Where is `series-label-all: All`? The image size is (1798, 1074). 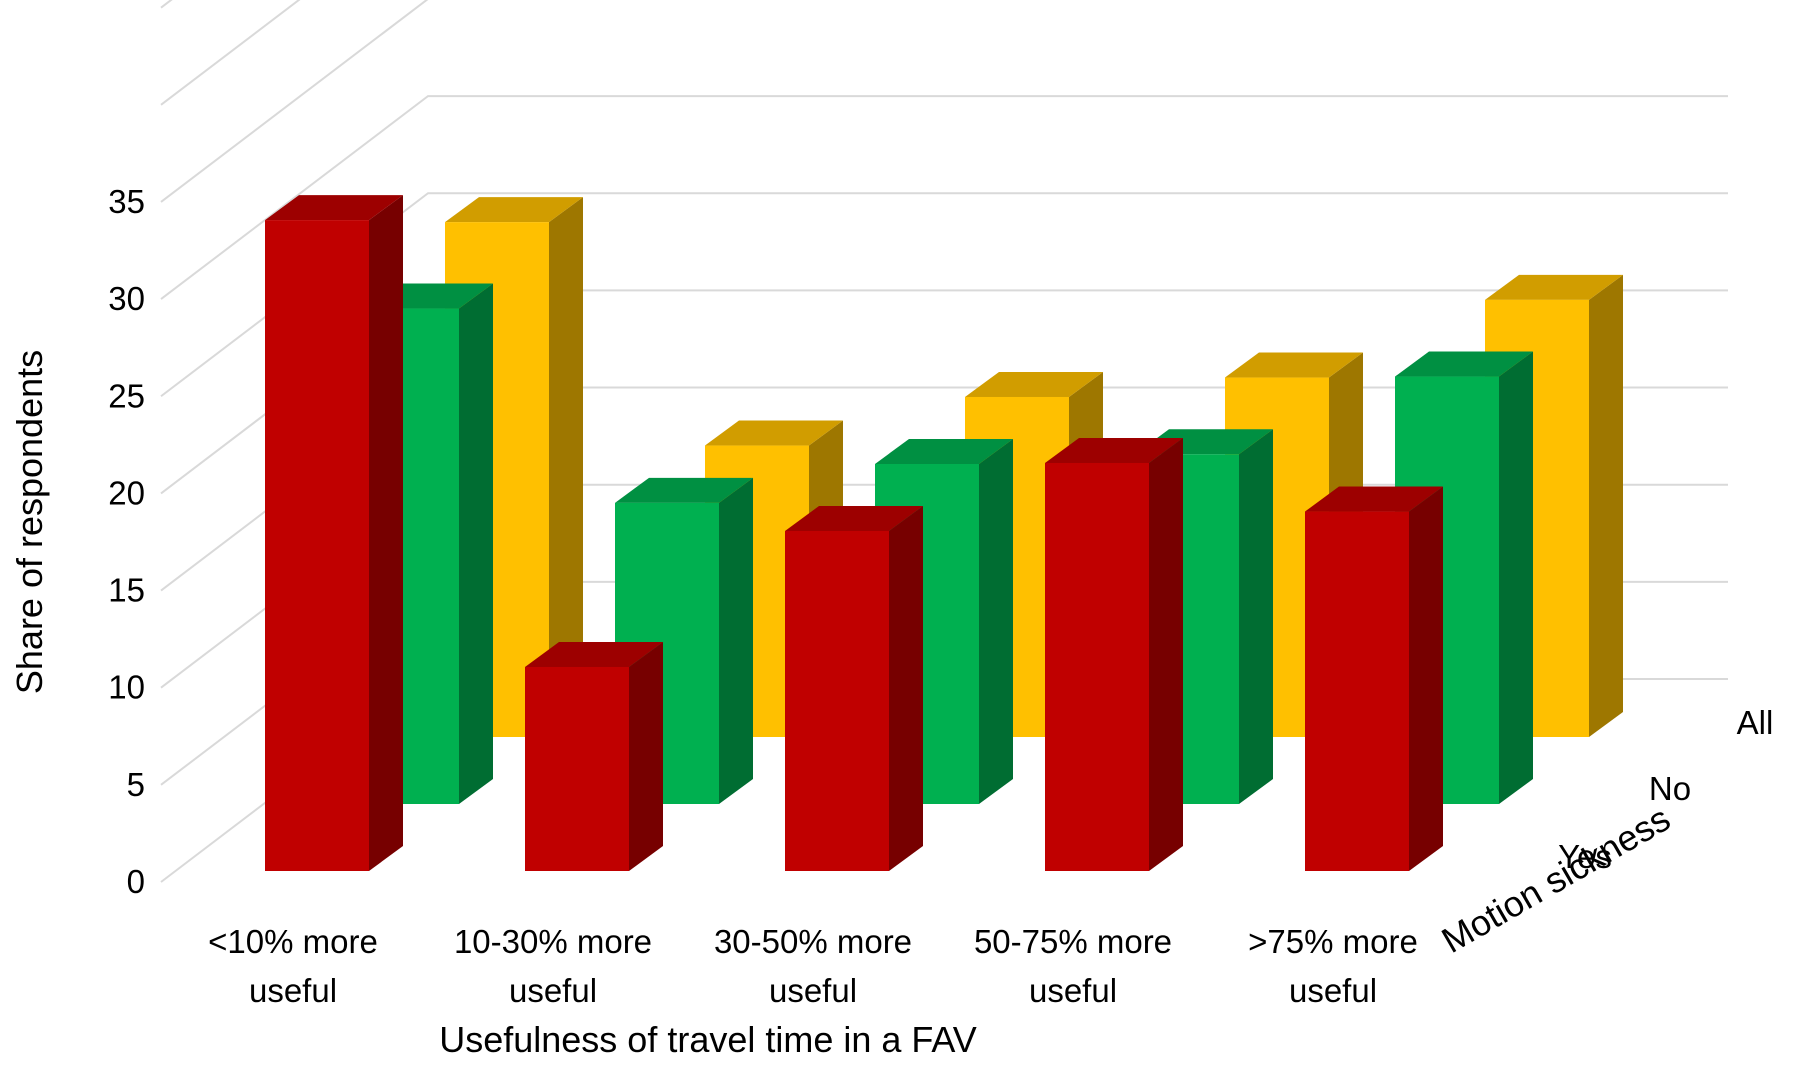 series-label-all: All is located at coordinates (1755, 722).